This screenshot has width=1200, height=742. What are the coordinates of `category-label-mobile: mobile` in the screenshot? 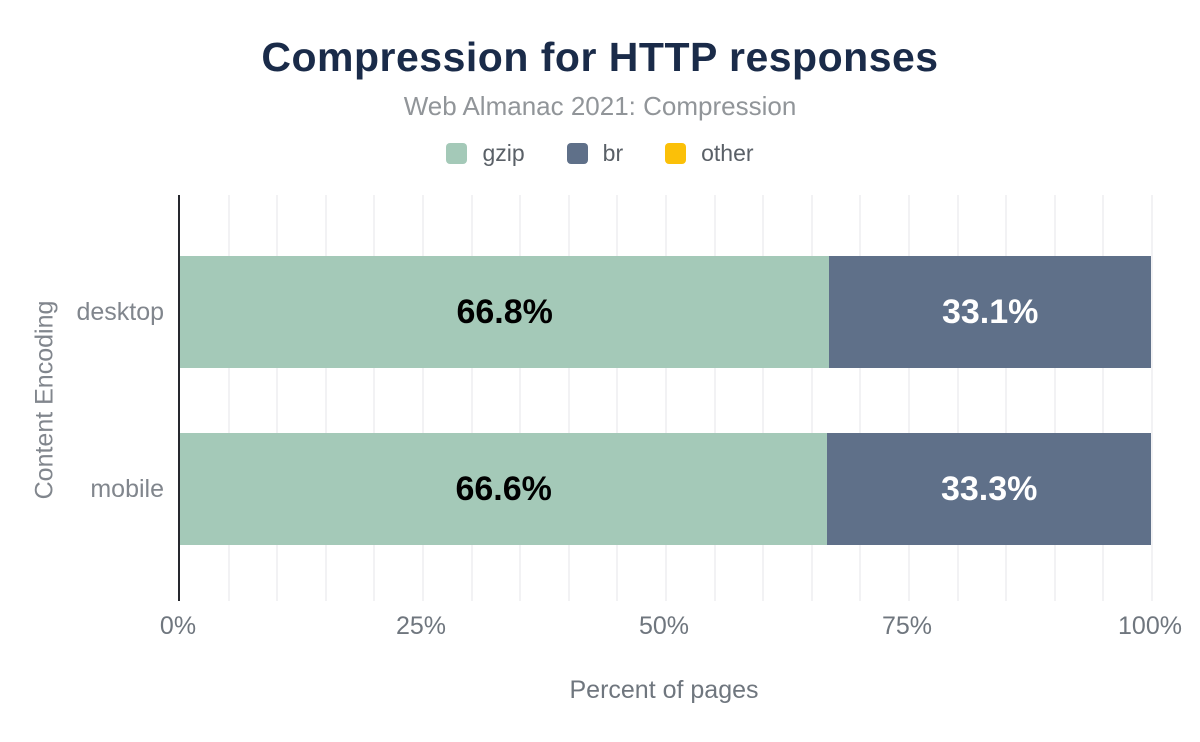 It's located at (127, 488).